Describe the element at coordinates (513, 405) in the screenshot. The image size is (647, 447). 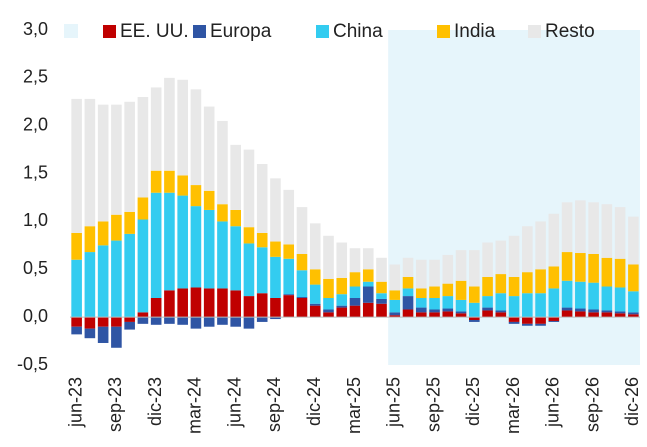
I see `x-tick-label: mar-26` at that location.